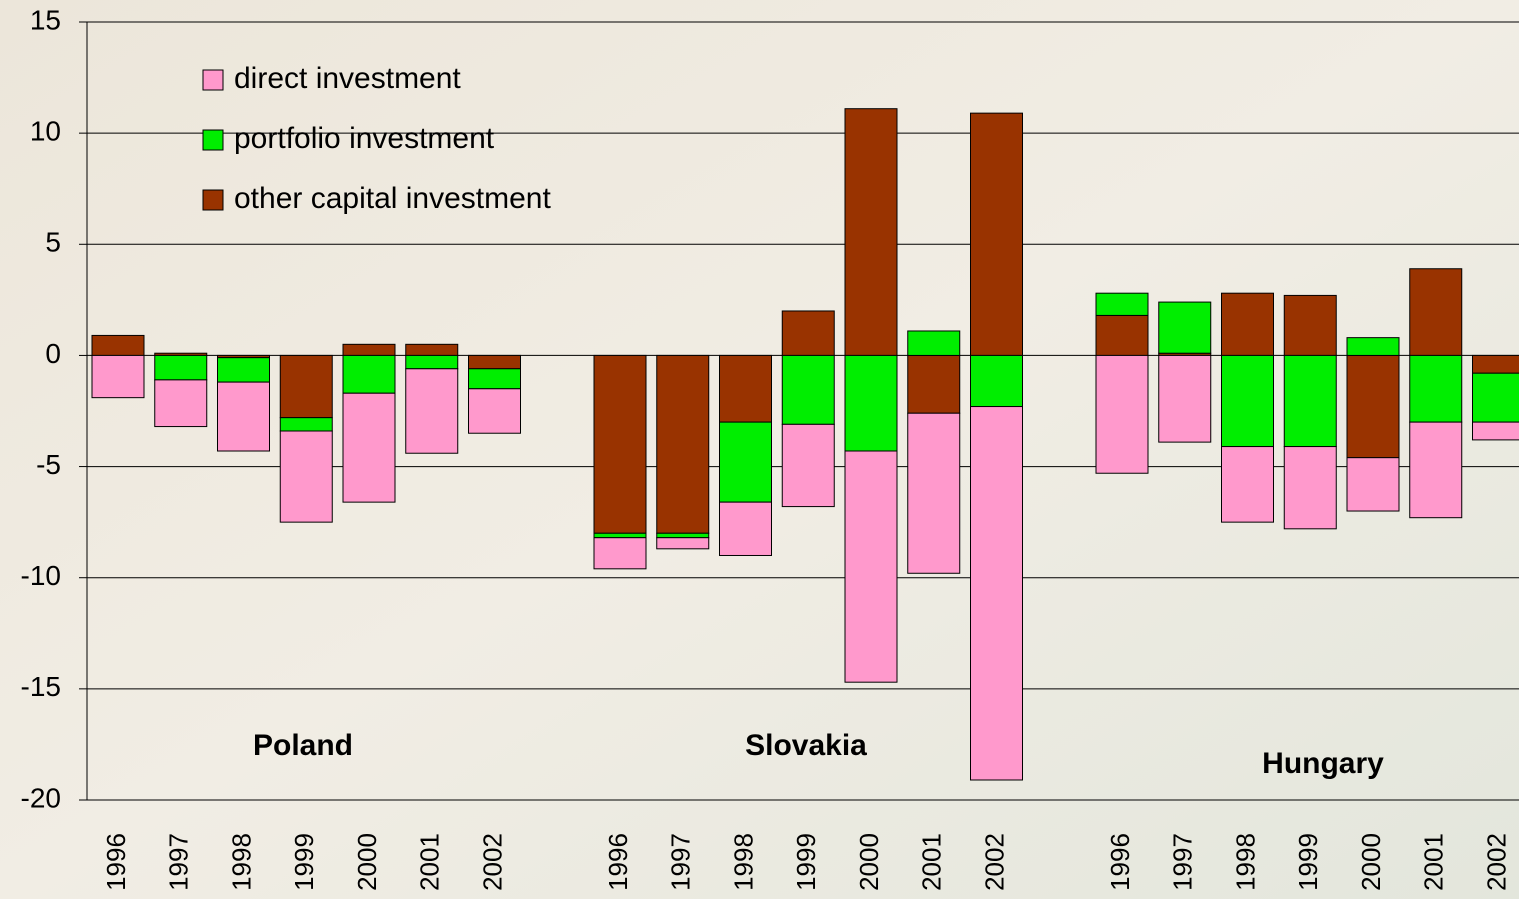 The image size is (1519, 899). Describe the element at coordinates (45, 131) in the screenshot. I see `y-tick-label: 10` at that location.